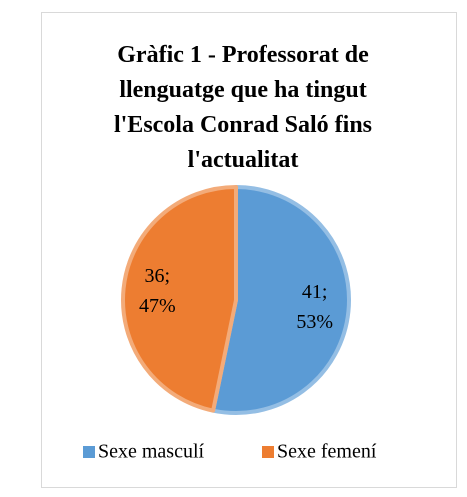 The image size is (467, 497). Describe the element at coordinates (158, 276) in the screenshot. I see `data-label-line: 36;` at that location.